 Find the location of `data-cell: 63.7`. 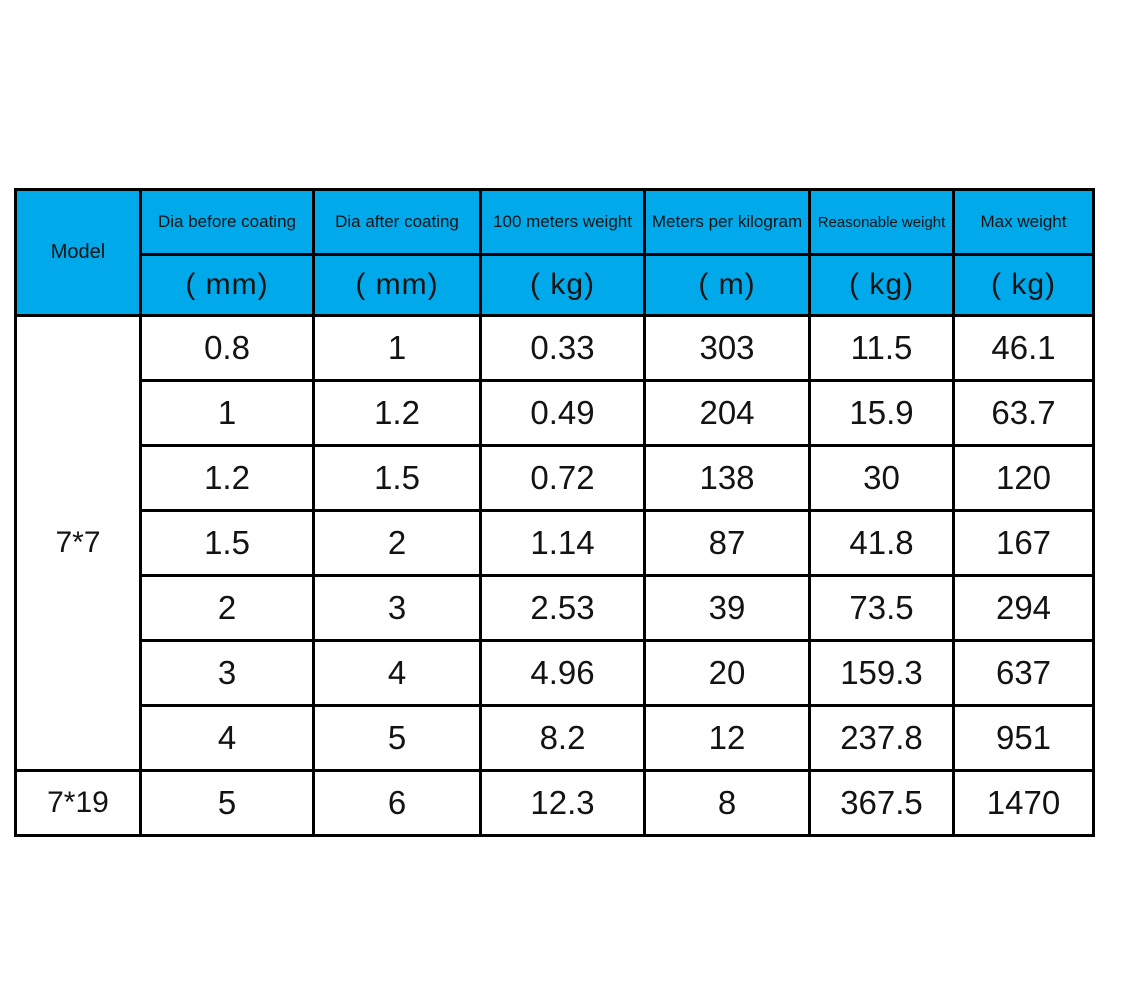

data-cell: 63.7 is located at coordinates (1023, 413).